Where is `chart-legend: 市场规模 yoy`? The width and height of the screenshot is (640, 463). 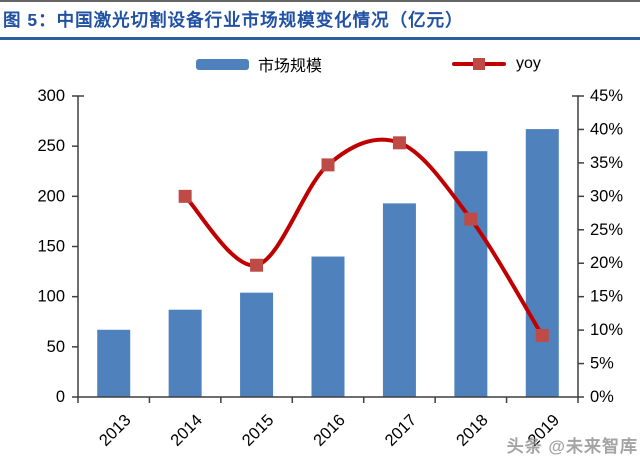
chart-legend: 市场规模 yoy is located at coordinates (320, 64).